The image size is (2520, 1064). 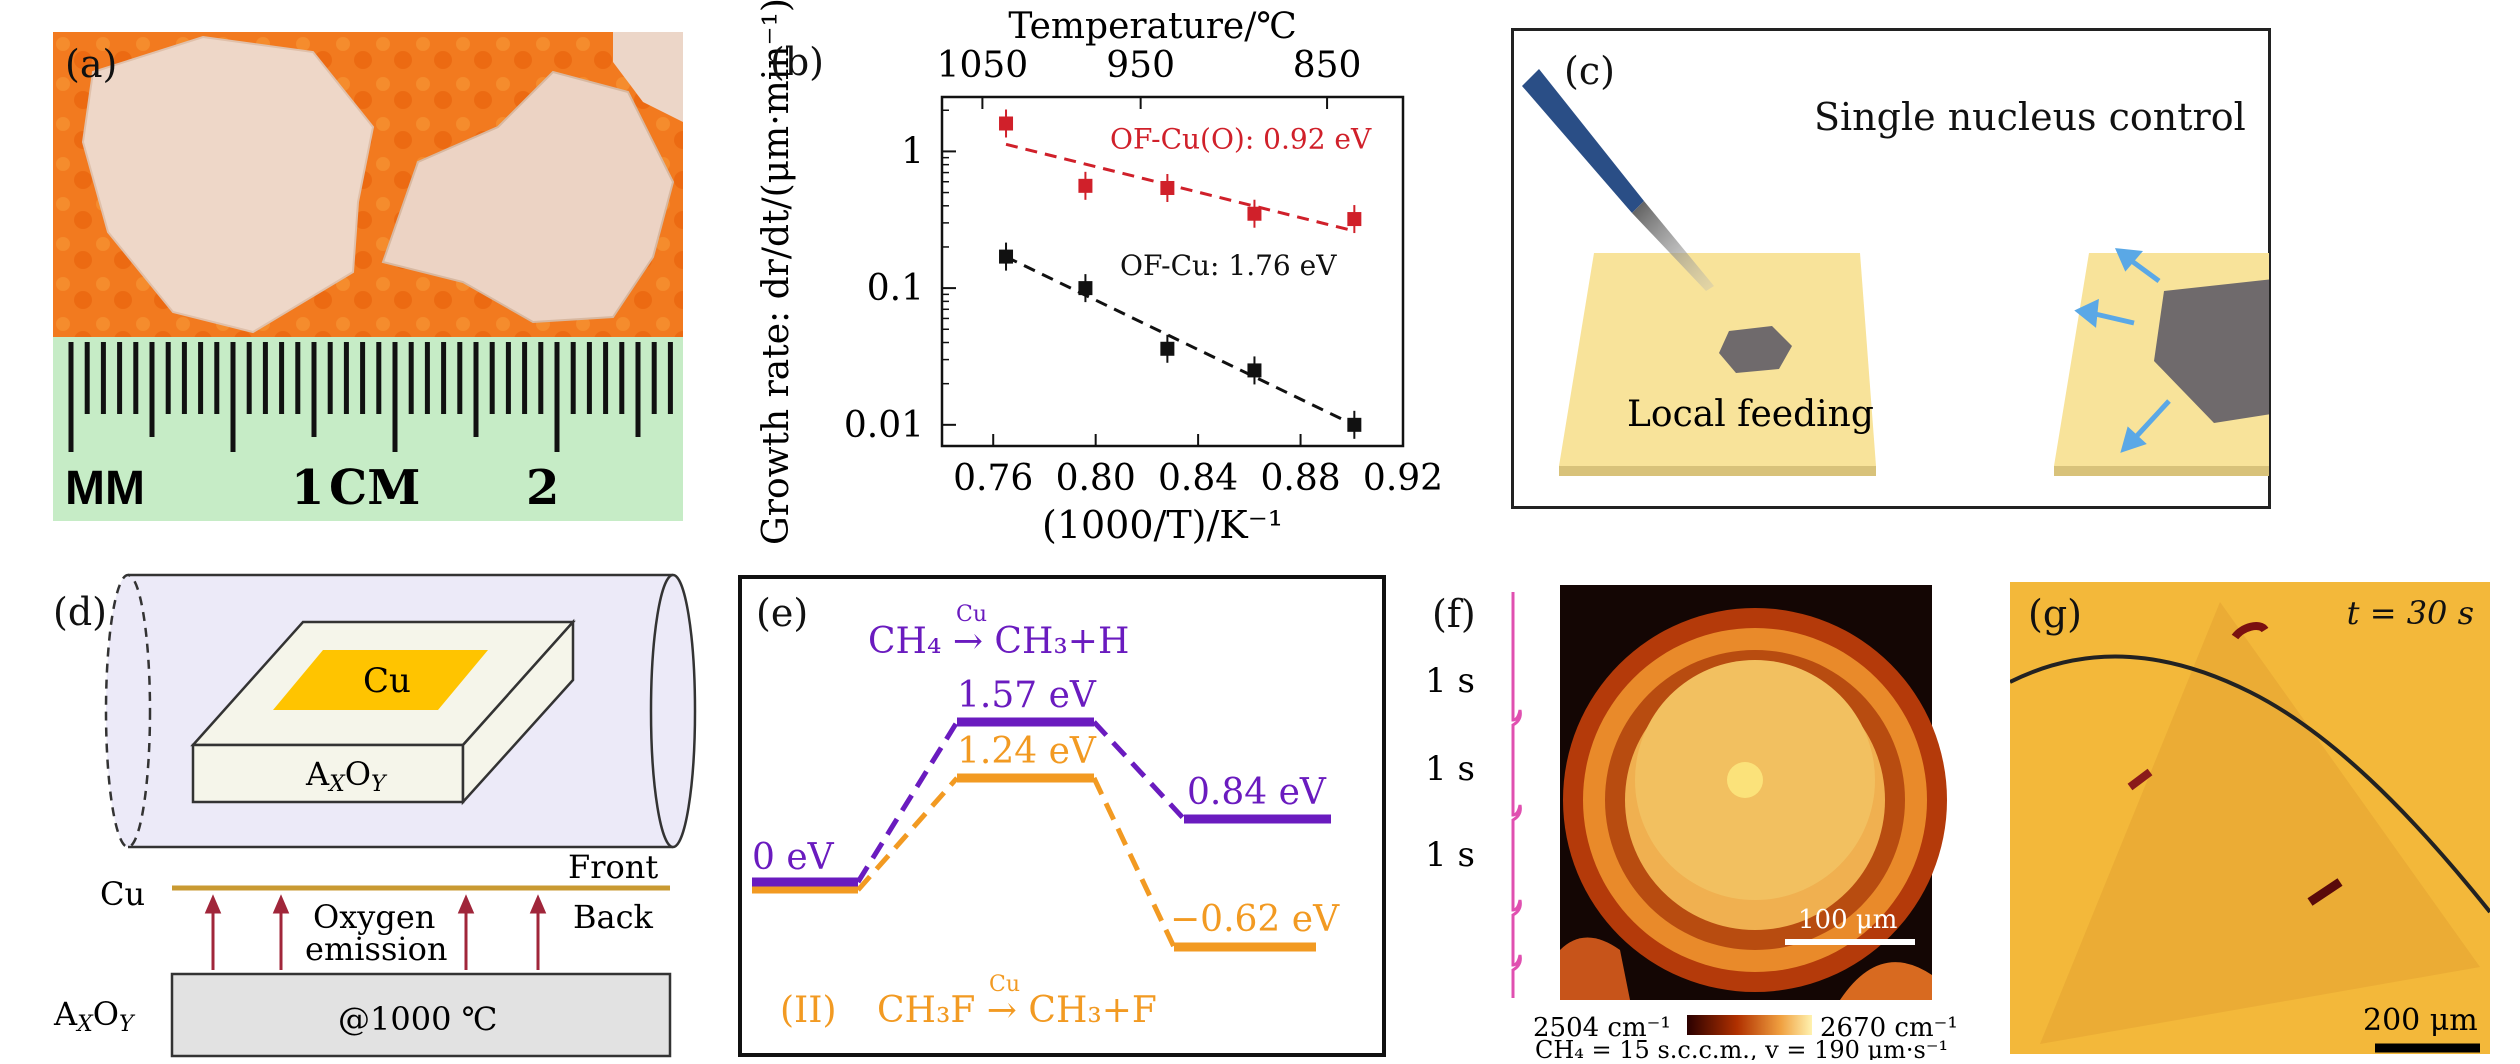 I want to click on optical-image: 200 μm, so click(x=2250, y=818).